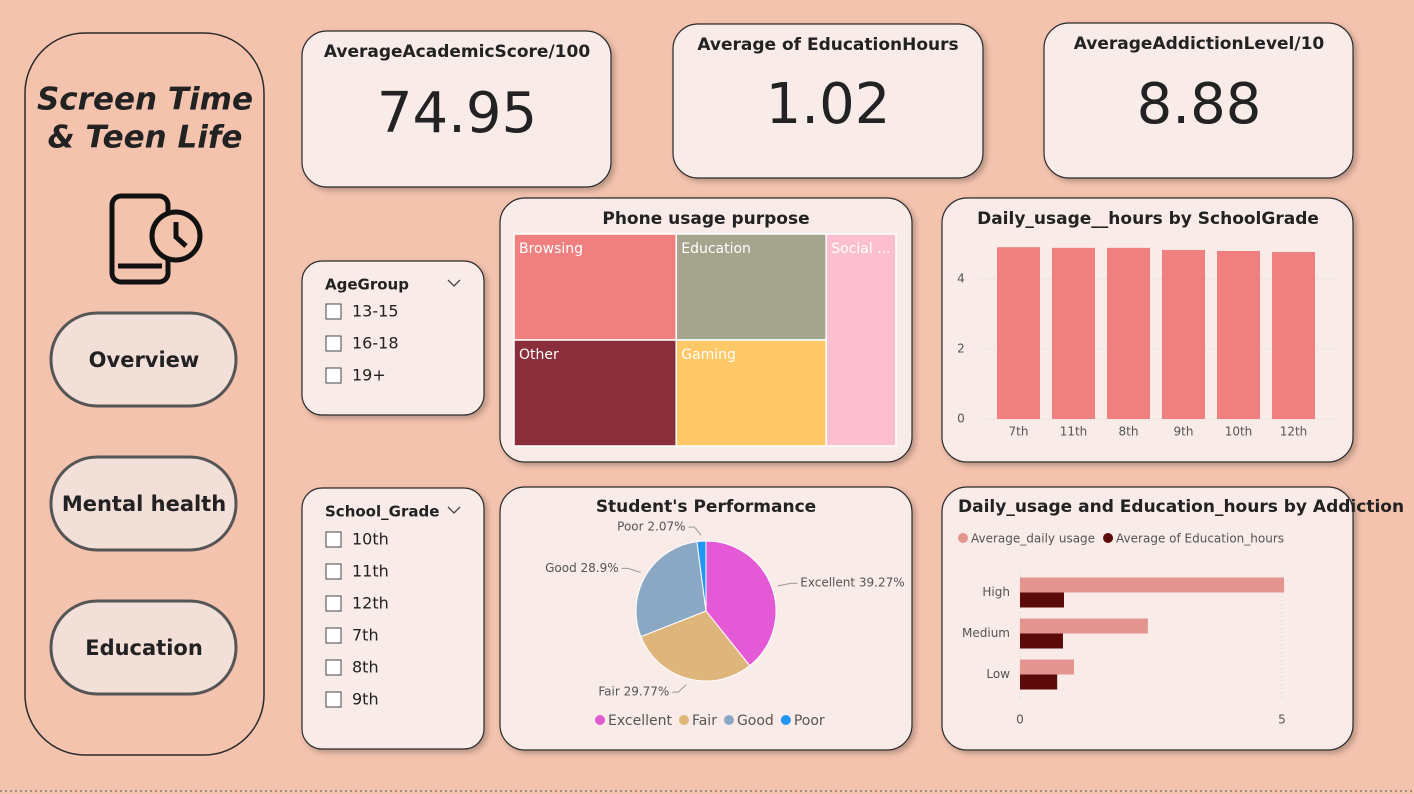 Image resolution: width=1414 pixels, height=794 pixels. I want to click on app-title: Screen Time, so click(145, 100).